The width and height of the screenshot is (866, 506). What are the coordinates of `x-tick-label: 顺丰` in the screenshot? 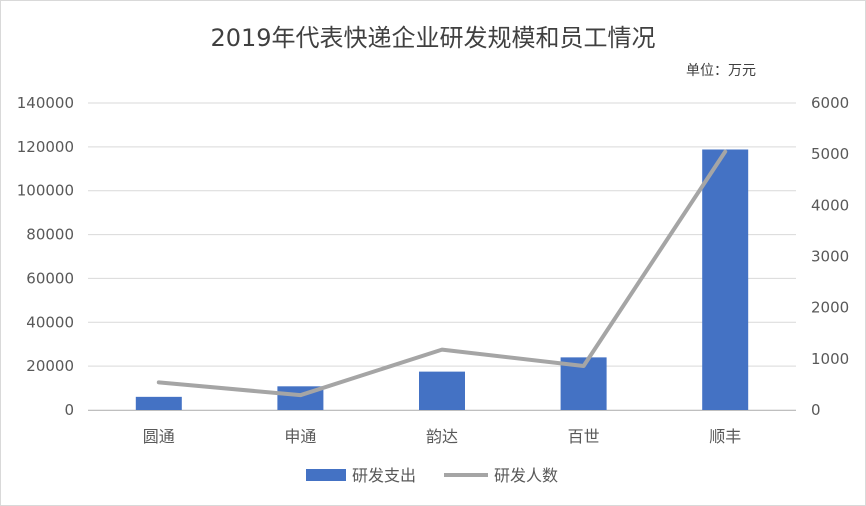 It's located at (725, 436).